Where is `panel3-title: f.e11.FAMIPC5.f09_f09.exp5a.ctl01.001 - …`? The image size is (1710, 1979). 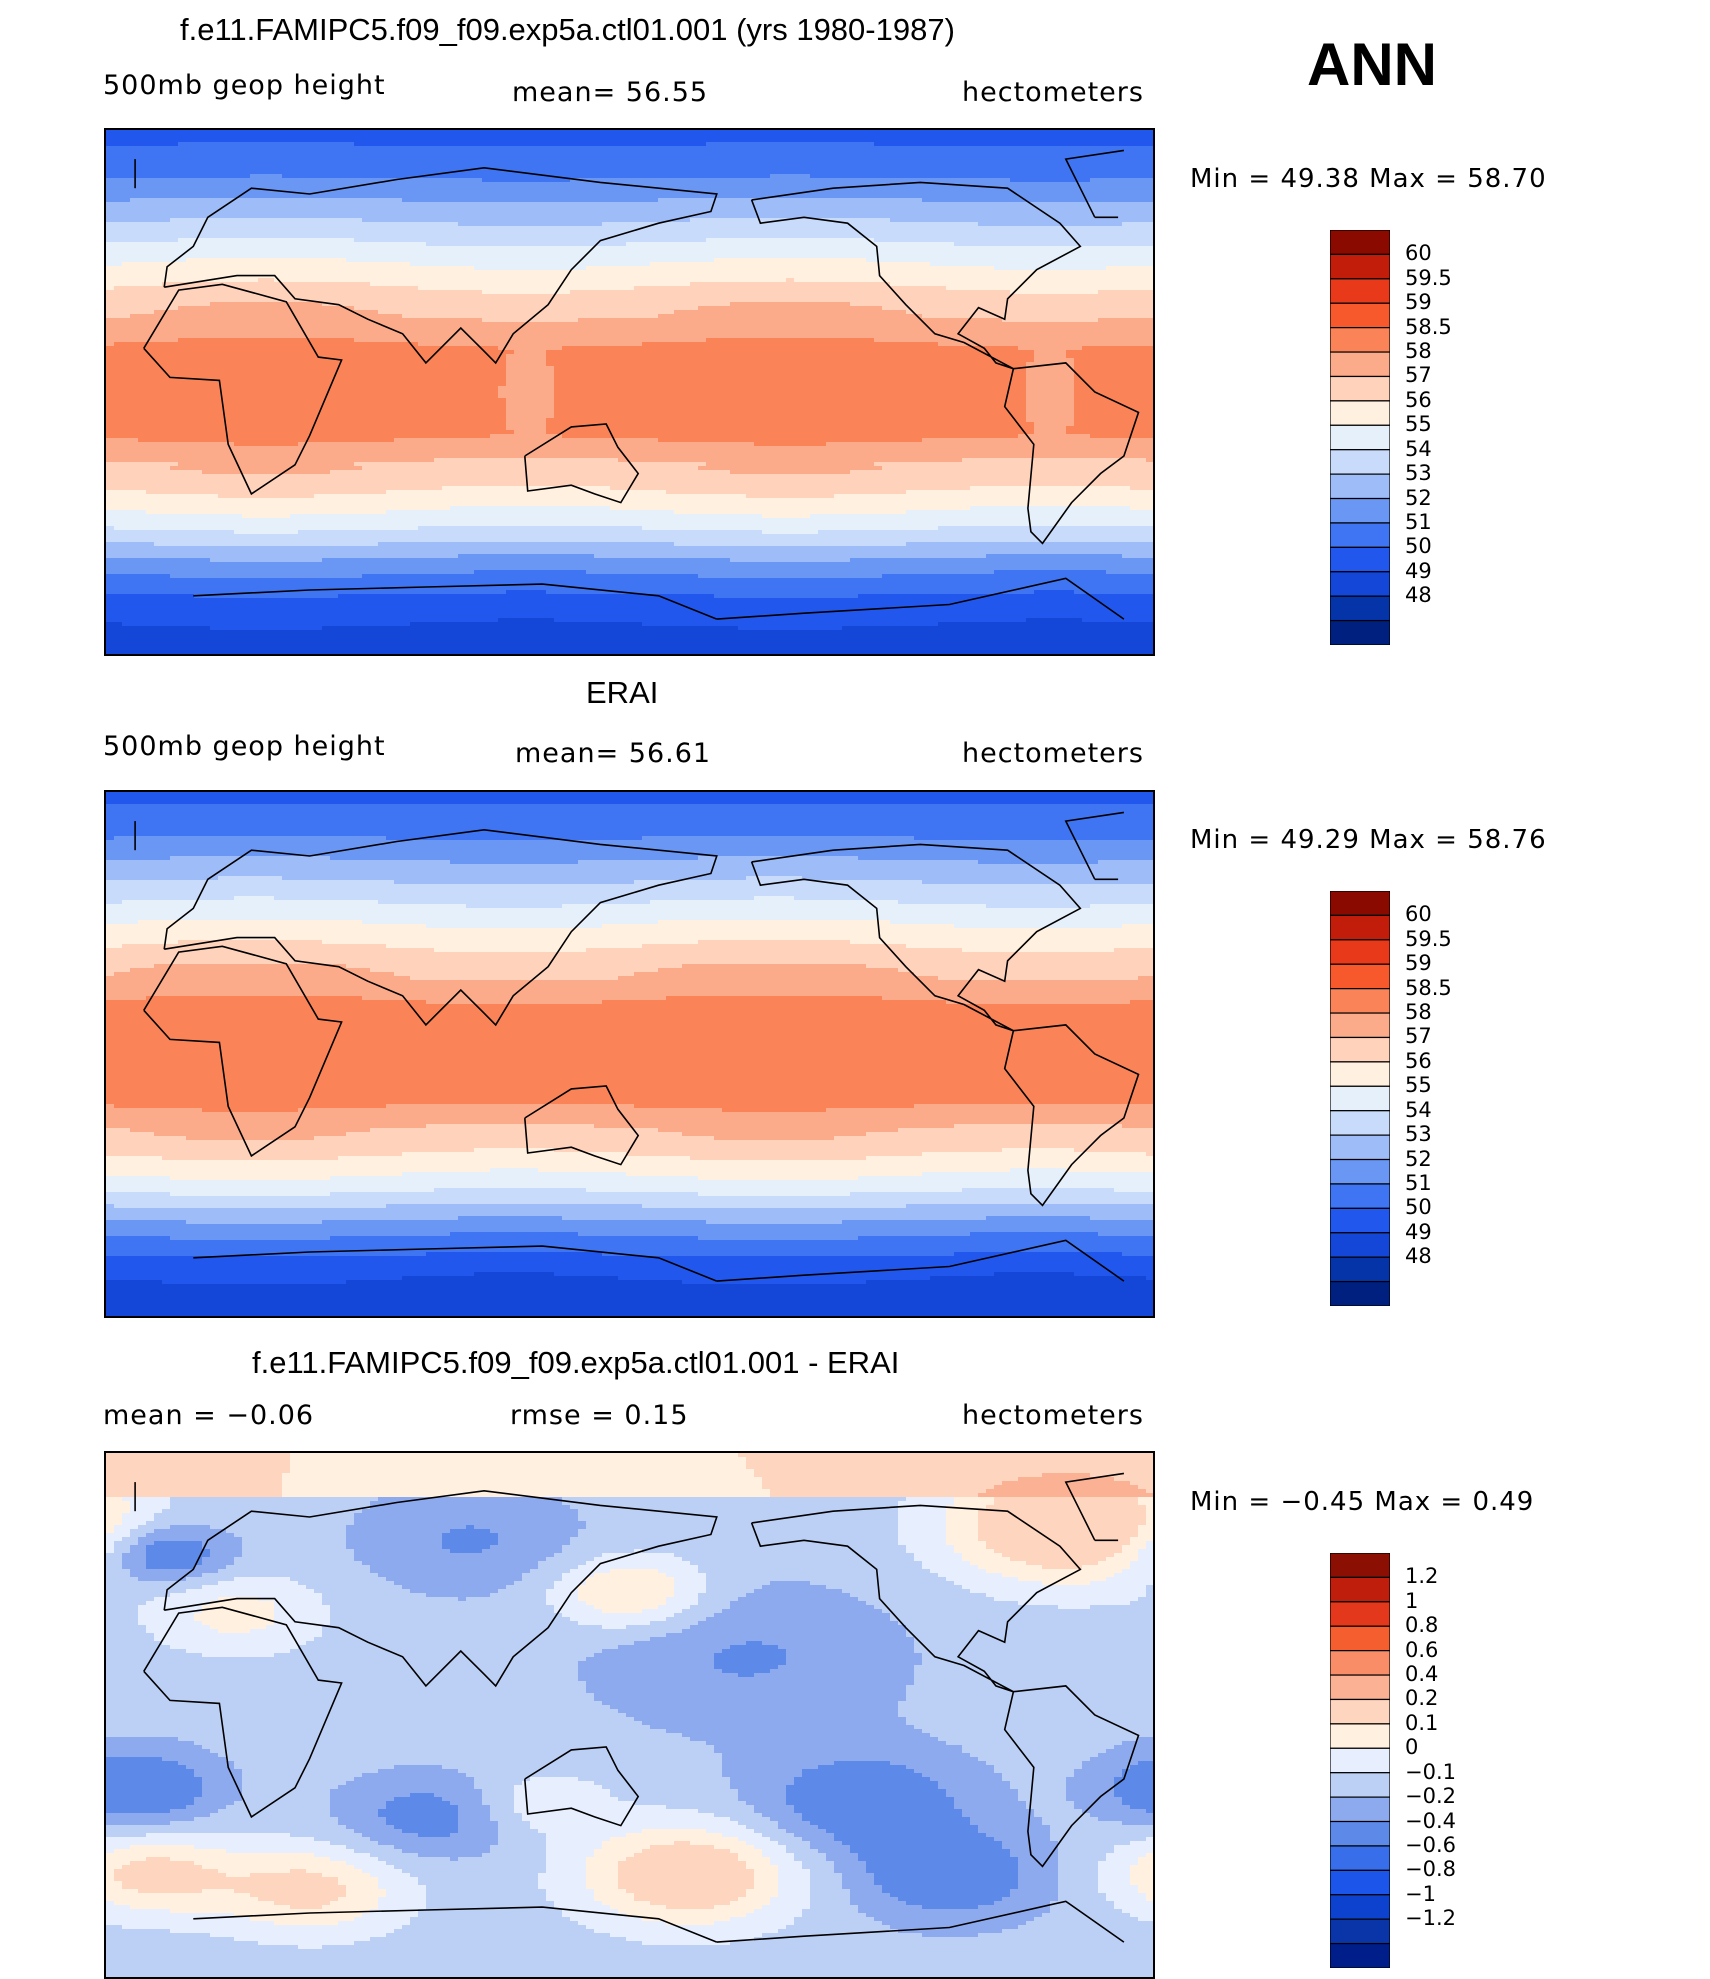 panel3-title: f.e11.FAMIPC5.f09_f09.exp5a.ctl01.001 - … is located at coordinates (575, 1363).